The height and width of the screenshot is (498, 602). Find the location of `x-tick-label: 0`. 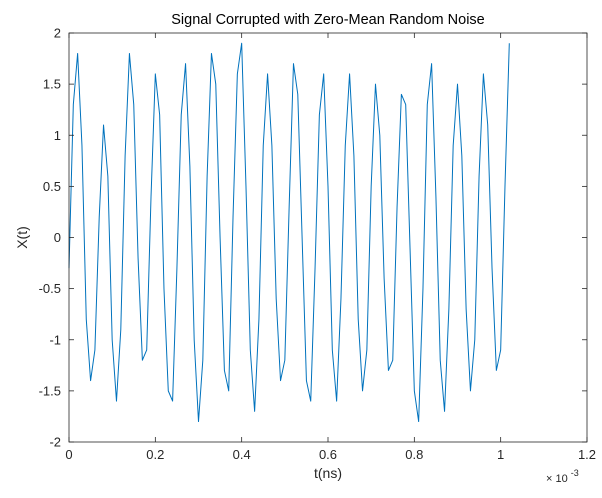

x-tick-label: 0 is located at coordinates (68, 454).